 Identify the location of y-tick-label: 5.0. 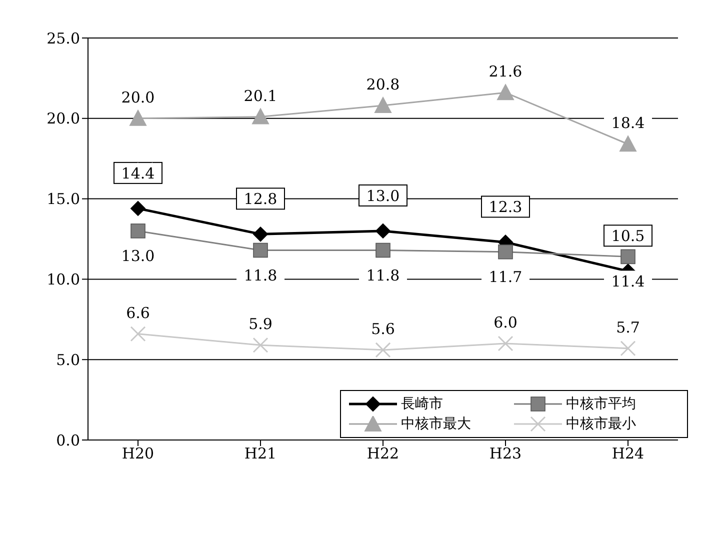
(68, 359).